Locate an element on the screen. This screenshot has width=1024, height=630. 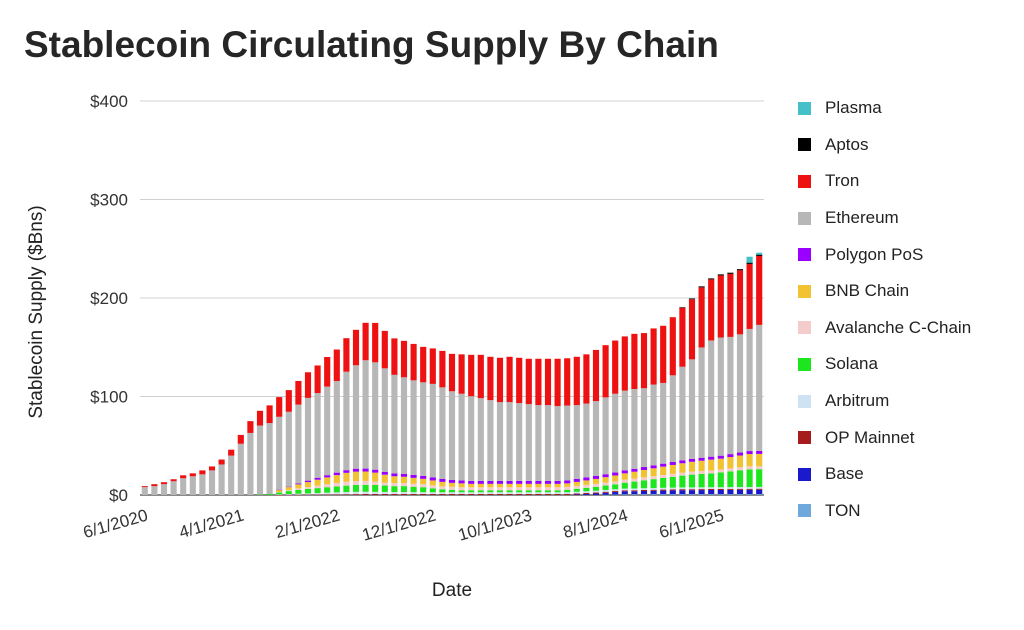
legend-item-polygon-pos: Polygon PoS is located at coordinates (884, 254).